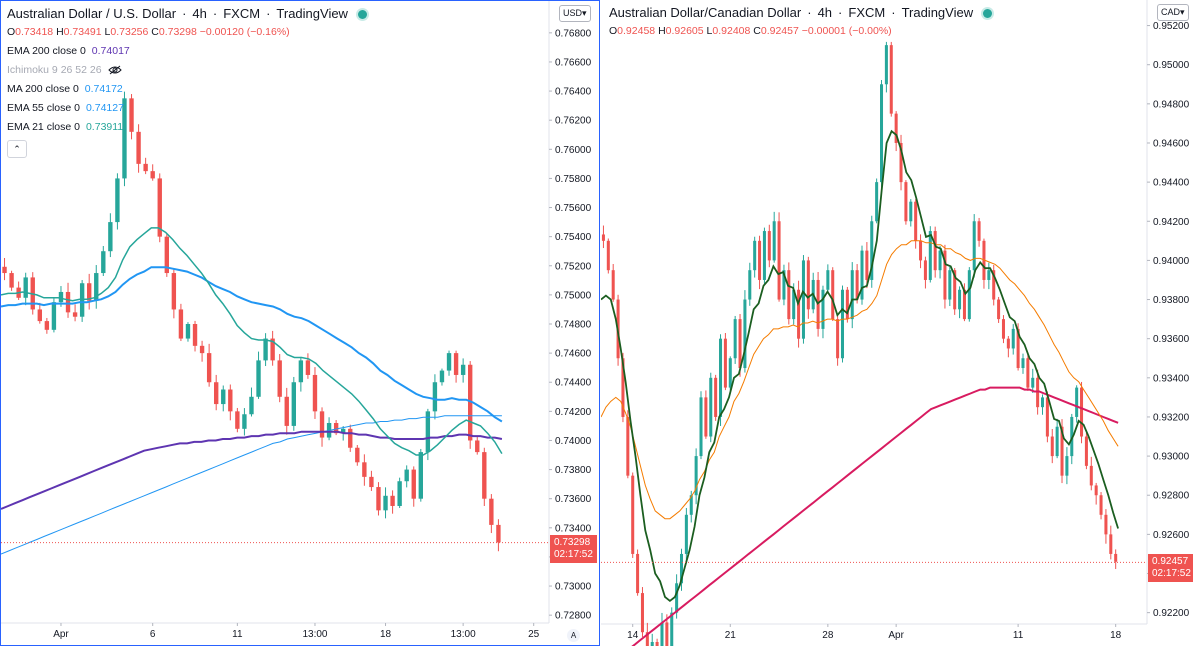  I want to click on y-tick-label: 0.73600, so click(573, 499).